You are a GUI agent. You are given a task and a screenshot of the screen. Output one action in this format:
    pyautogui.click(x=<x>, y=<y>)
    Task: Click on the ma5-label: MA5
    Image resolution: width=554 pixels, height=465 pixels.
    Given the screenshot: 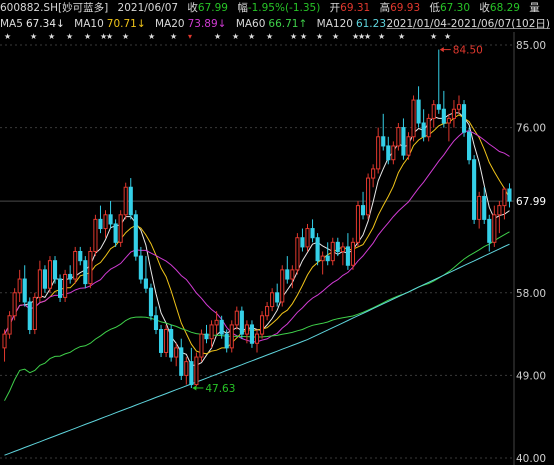 What is the action you would take?
    pyautogui.click(x=11, y=24)
    